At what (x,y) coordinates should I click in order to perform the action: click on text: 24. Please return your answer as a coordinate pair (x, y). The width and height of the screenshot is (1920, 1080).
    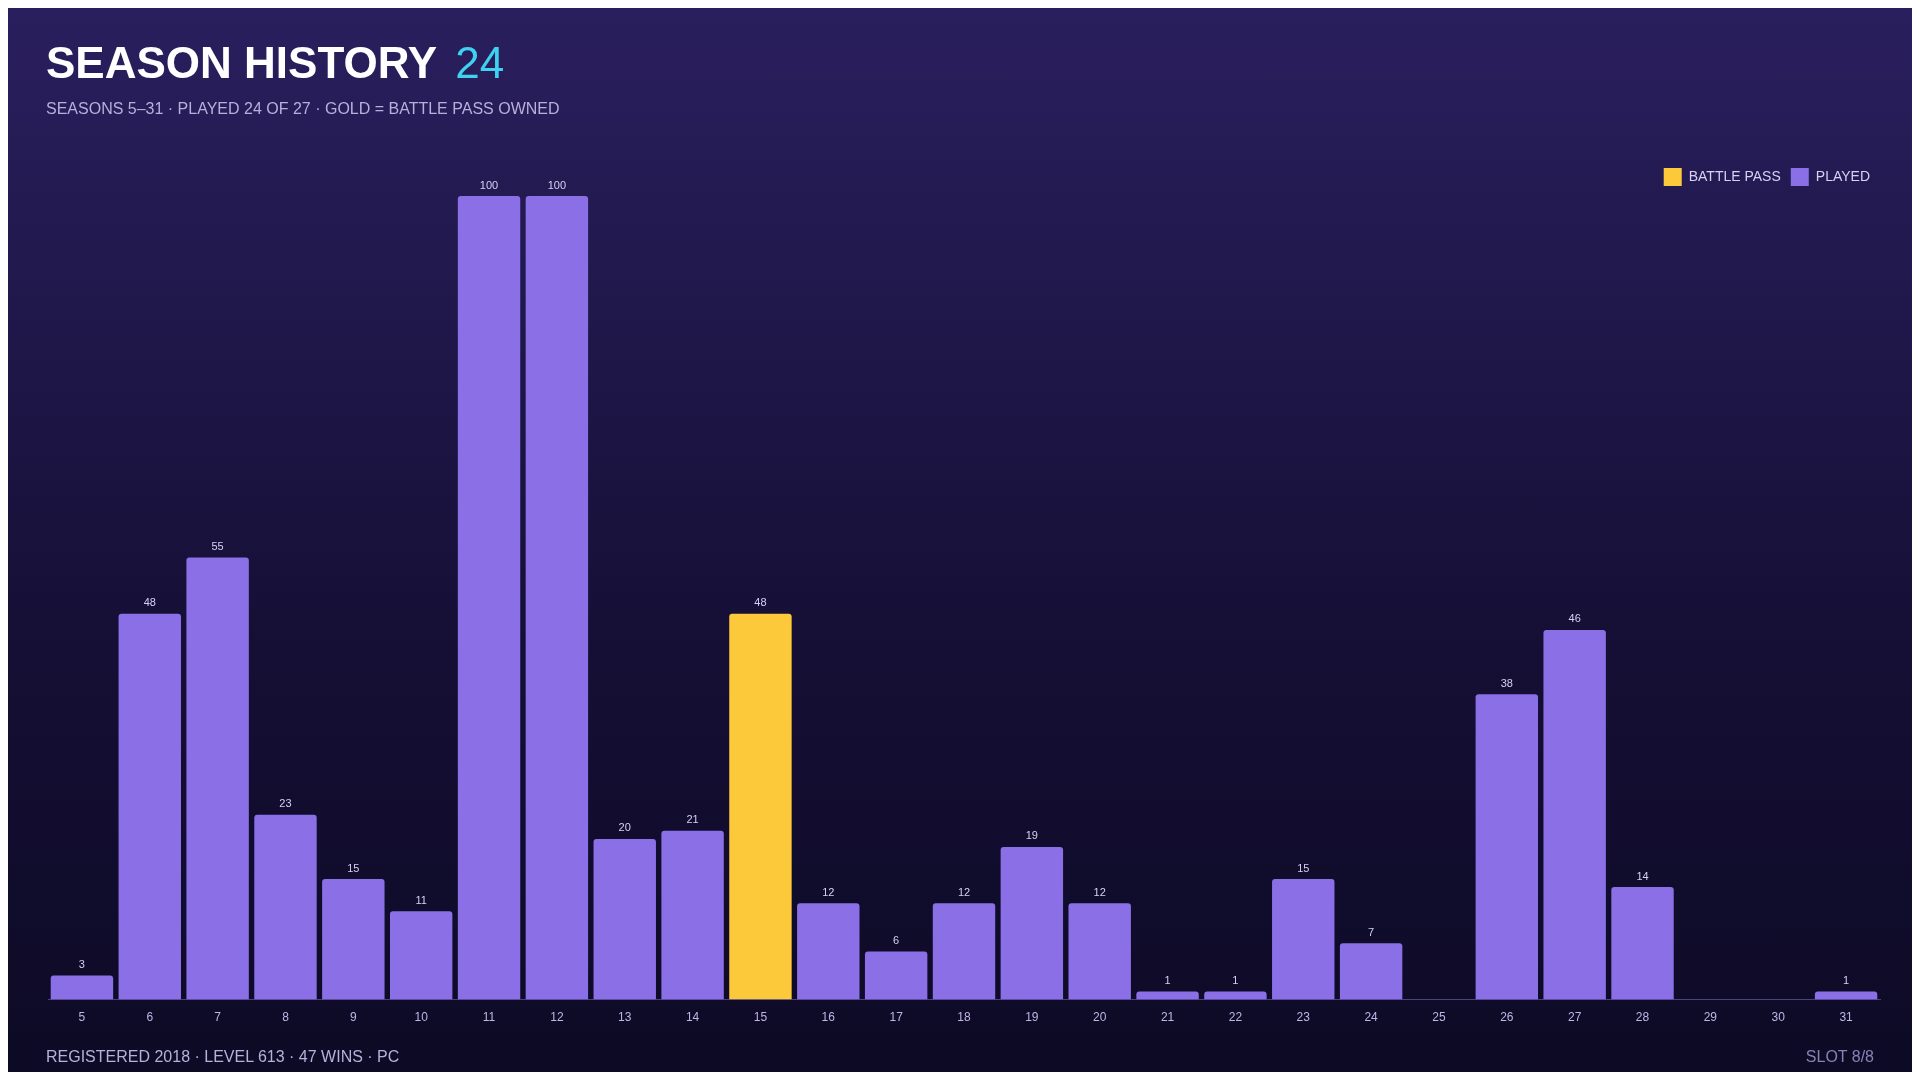
    Looking at the image, I should click on (480, 63).